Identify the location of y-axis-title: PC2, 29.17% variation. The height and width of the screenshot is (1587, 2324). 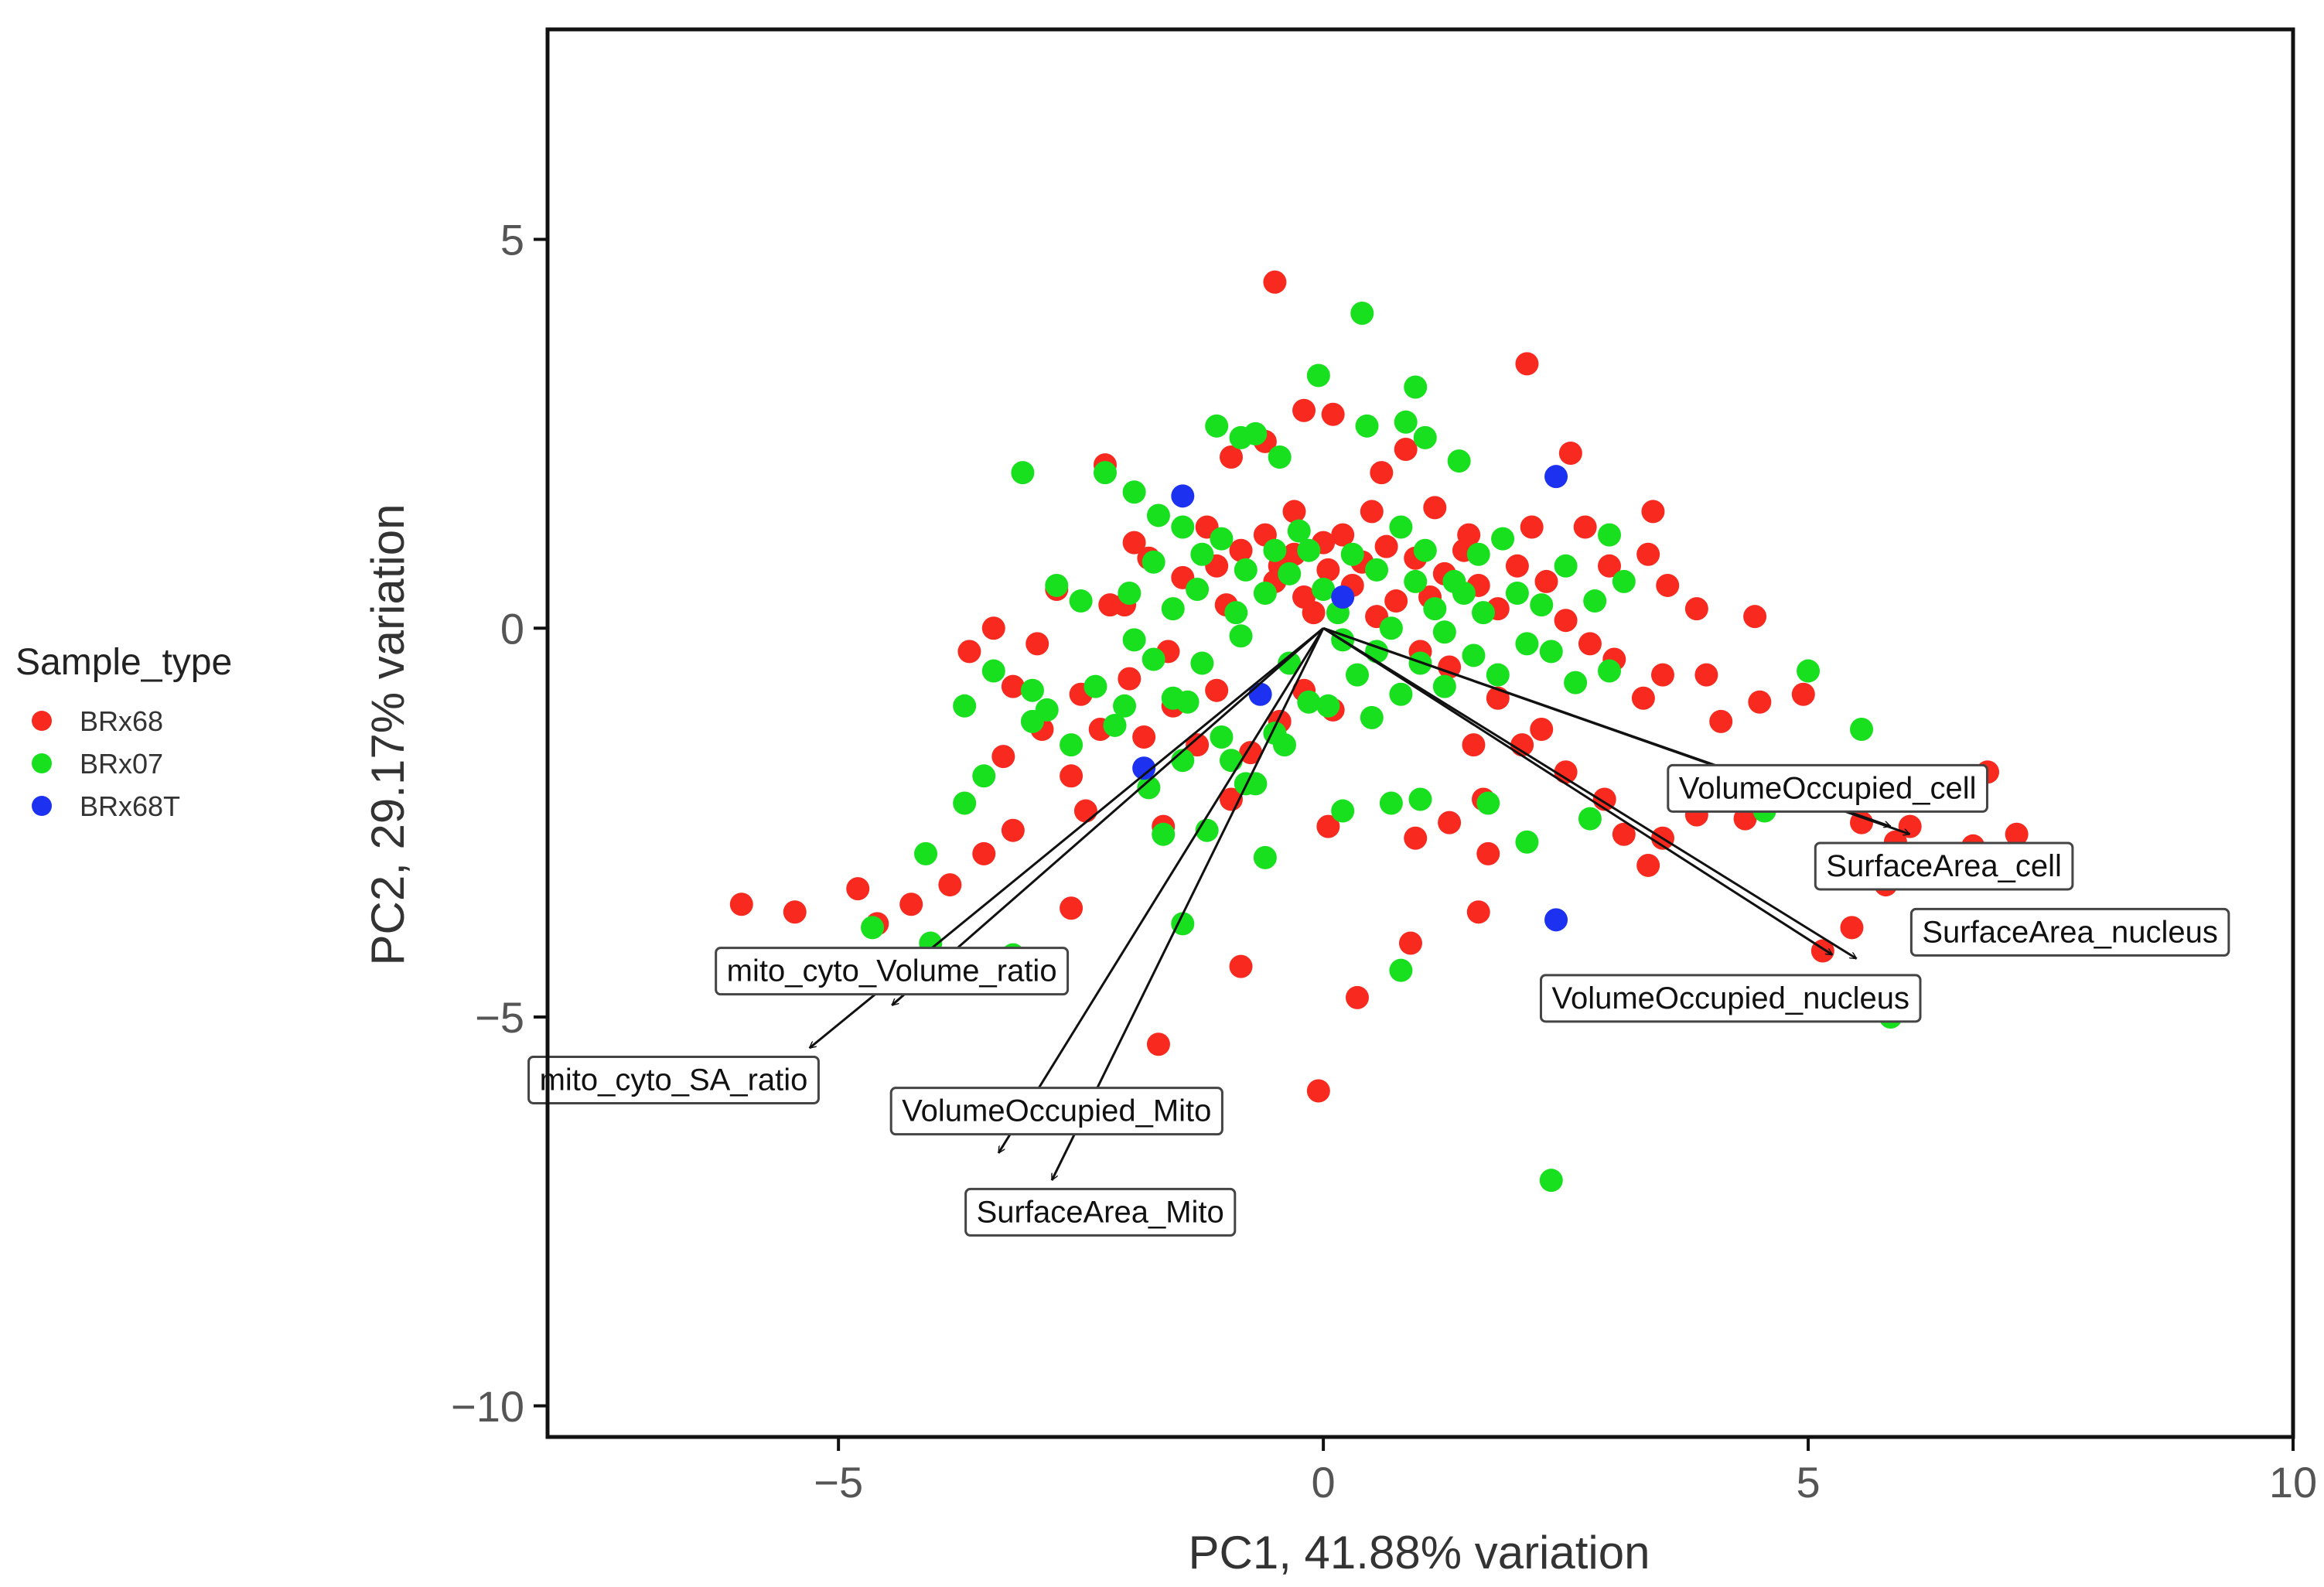
(388, 734).